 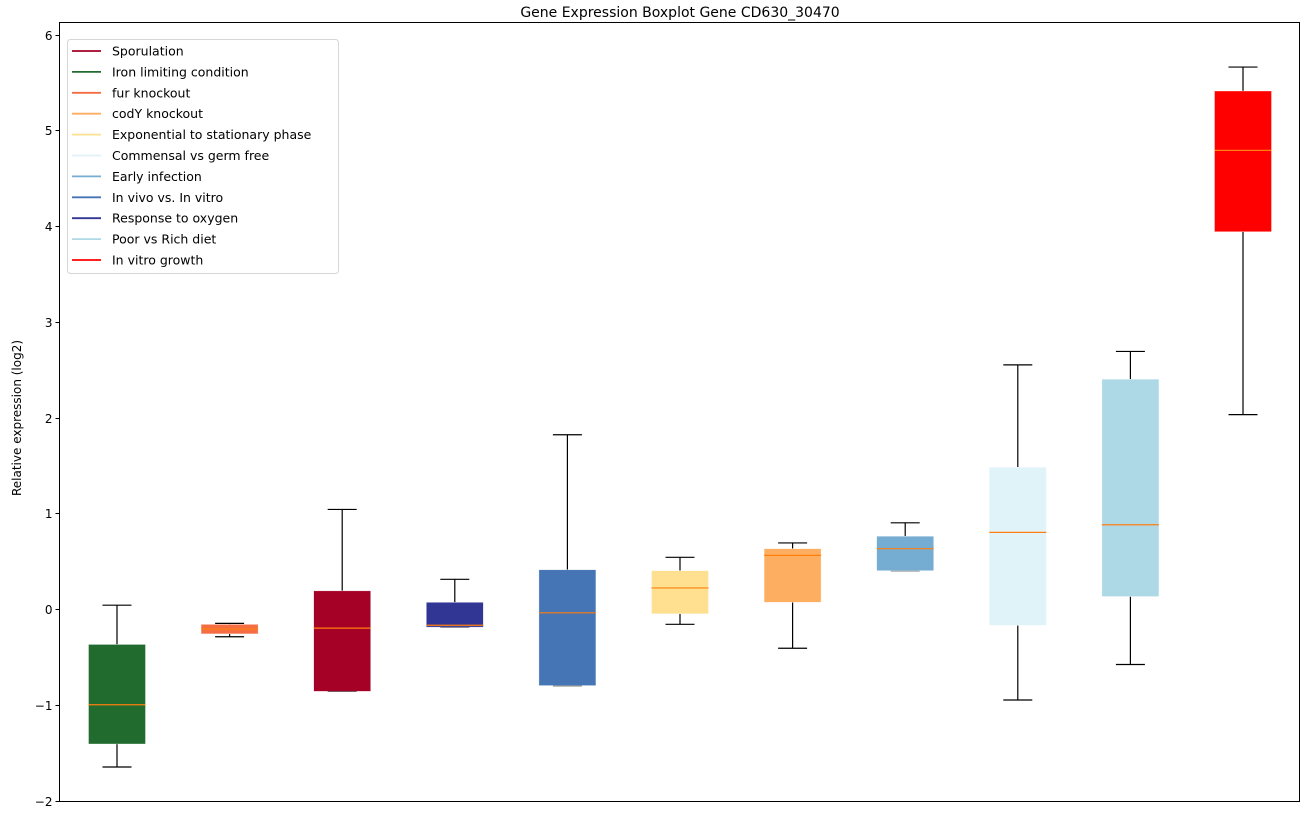 I want to click on y-tick-label: 3, so click(x=49, y=323).